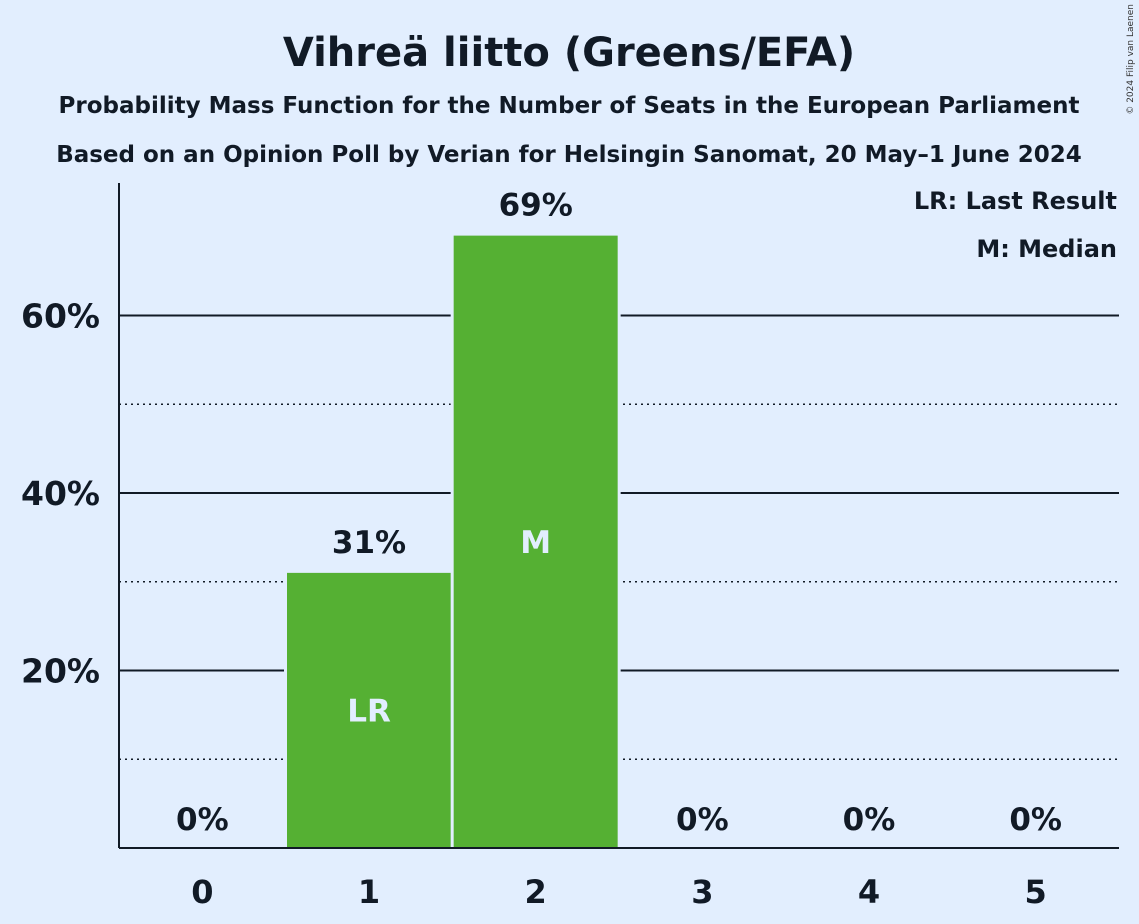 The width and height of the screenshot is (1139, 924). Describe the element at coordinates (869, 892) in the screenshot. I see `x-tick-label: 4` at that location.